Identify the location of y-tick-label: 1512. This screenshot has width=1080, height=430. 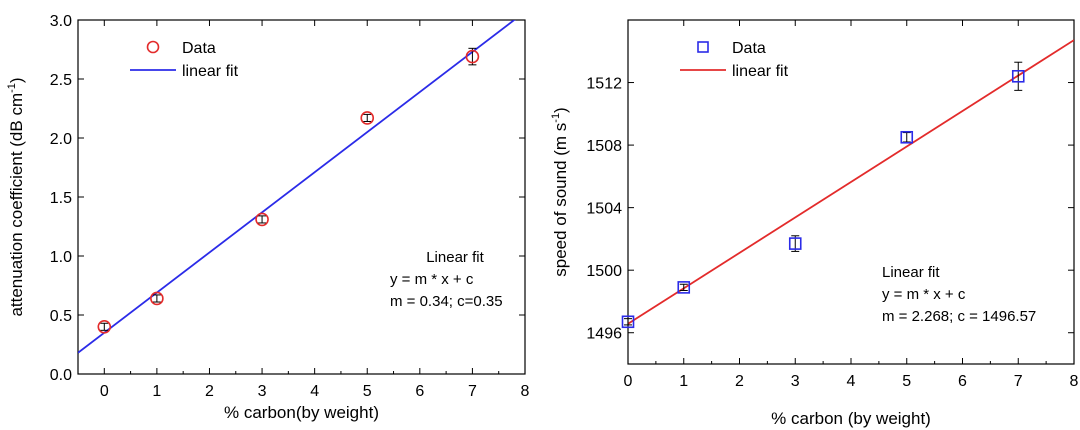
(604, 84).